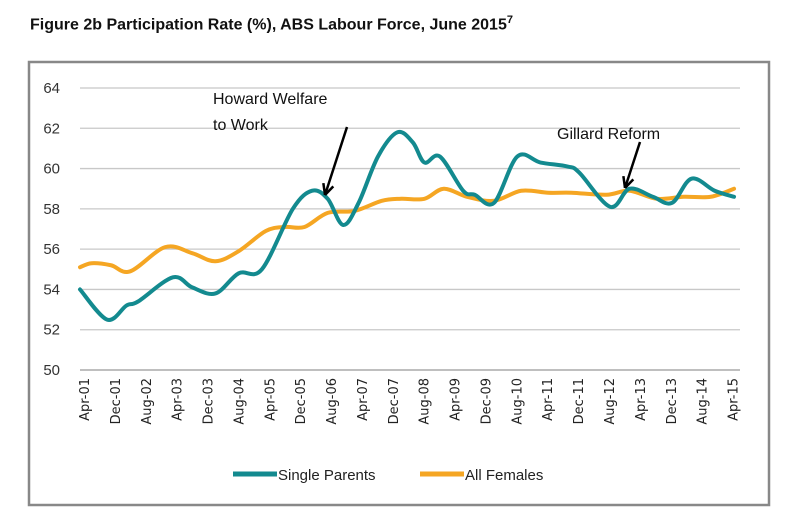 The height and width of the screenshot is (529, 794). Describe the element at coordinates (610, 401) in the screenshot. I see `x-tick-label: Aug-12` at that location.